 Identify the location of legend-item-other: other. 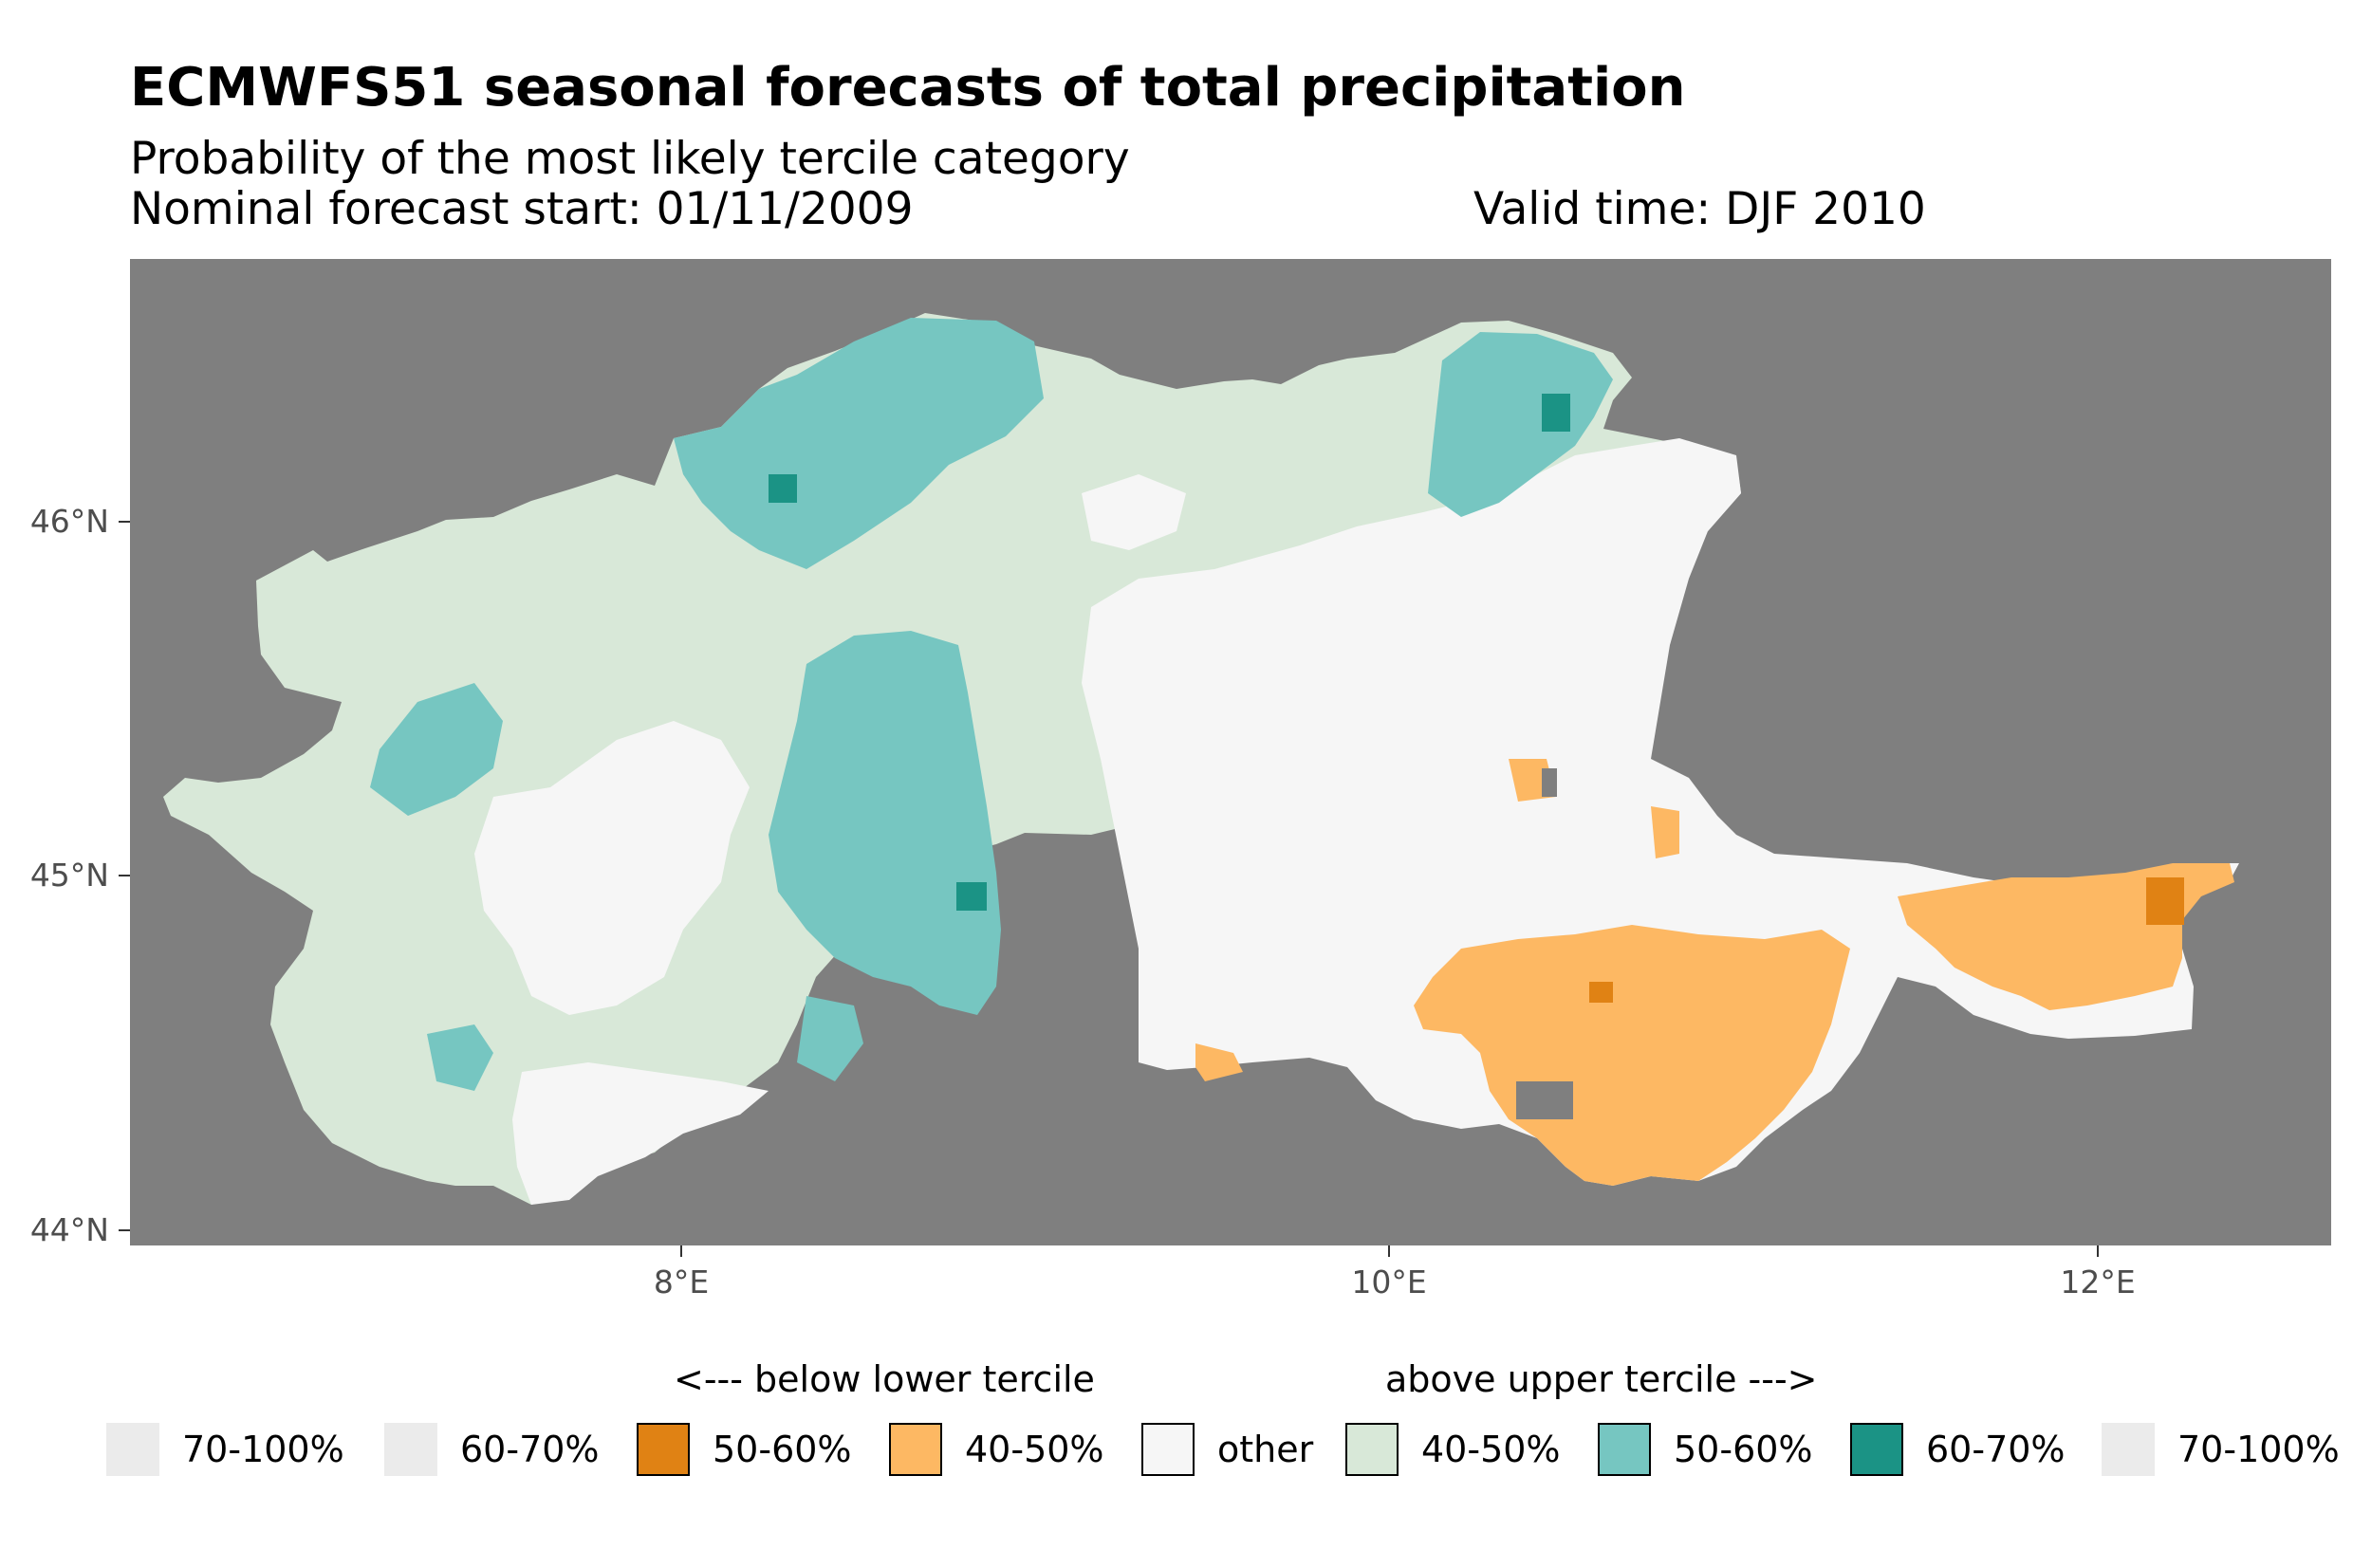
(1227, 1450).